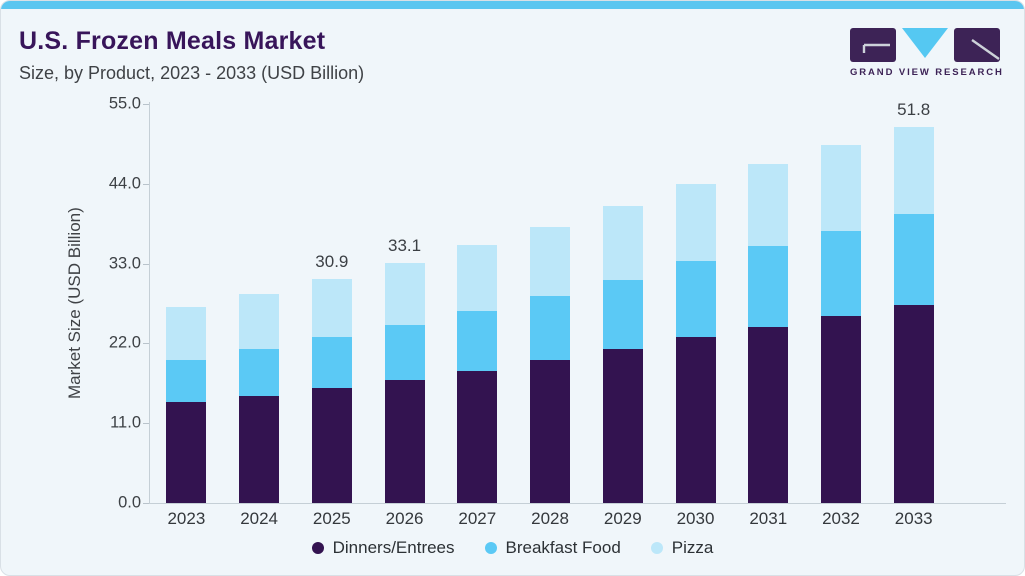  What do you see at coordinates (577, 503) in the screenshot?
I see `x-axis-line` at bounding box center [577, 503].